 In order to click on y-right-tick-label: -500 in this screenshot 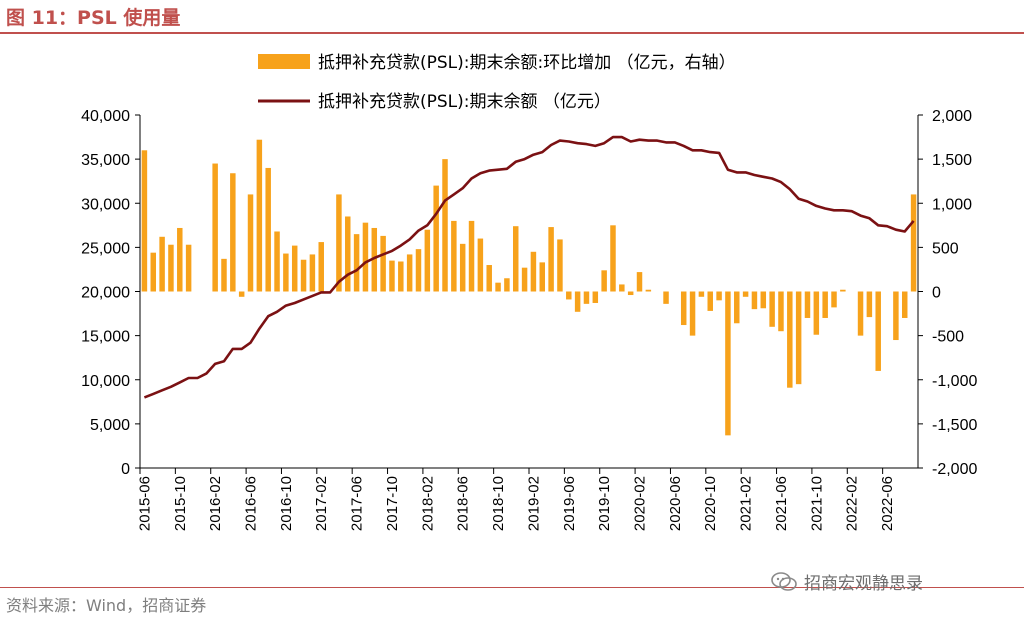, I will do `click(948, 337)`.